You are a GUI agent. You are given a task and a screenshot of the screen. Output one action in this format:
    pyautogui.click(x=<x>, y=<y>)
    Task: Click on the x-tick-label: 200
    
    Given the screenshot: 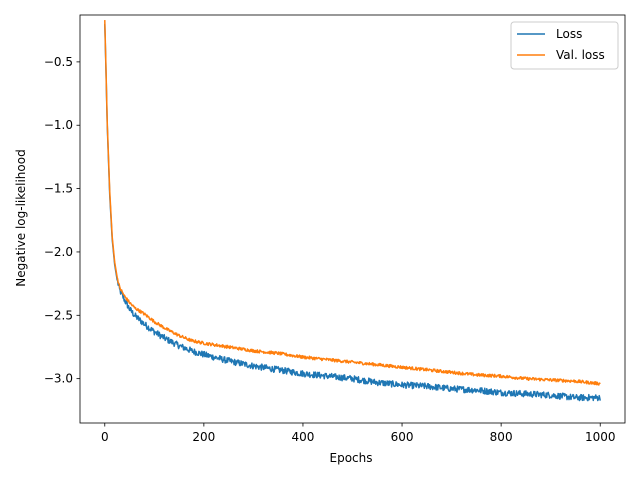 What is the action you would take?
    pyautogui.click(x=203, y=437)
    